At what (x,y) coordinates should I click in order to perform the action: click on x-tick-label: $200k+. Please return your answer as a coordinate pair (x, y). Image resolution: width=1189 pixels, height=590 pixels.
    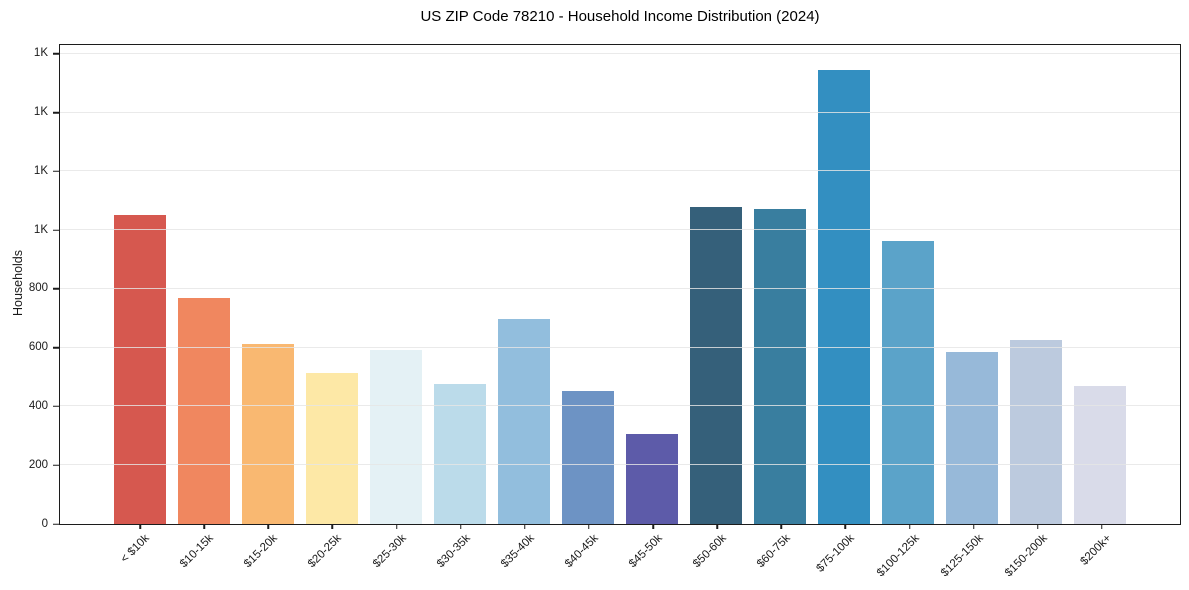
    Looking at the image, I should click on (1096, 550).